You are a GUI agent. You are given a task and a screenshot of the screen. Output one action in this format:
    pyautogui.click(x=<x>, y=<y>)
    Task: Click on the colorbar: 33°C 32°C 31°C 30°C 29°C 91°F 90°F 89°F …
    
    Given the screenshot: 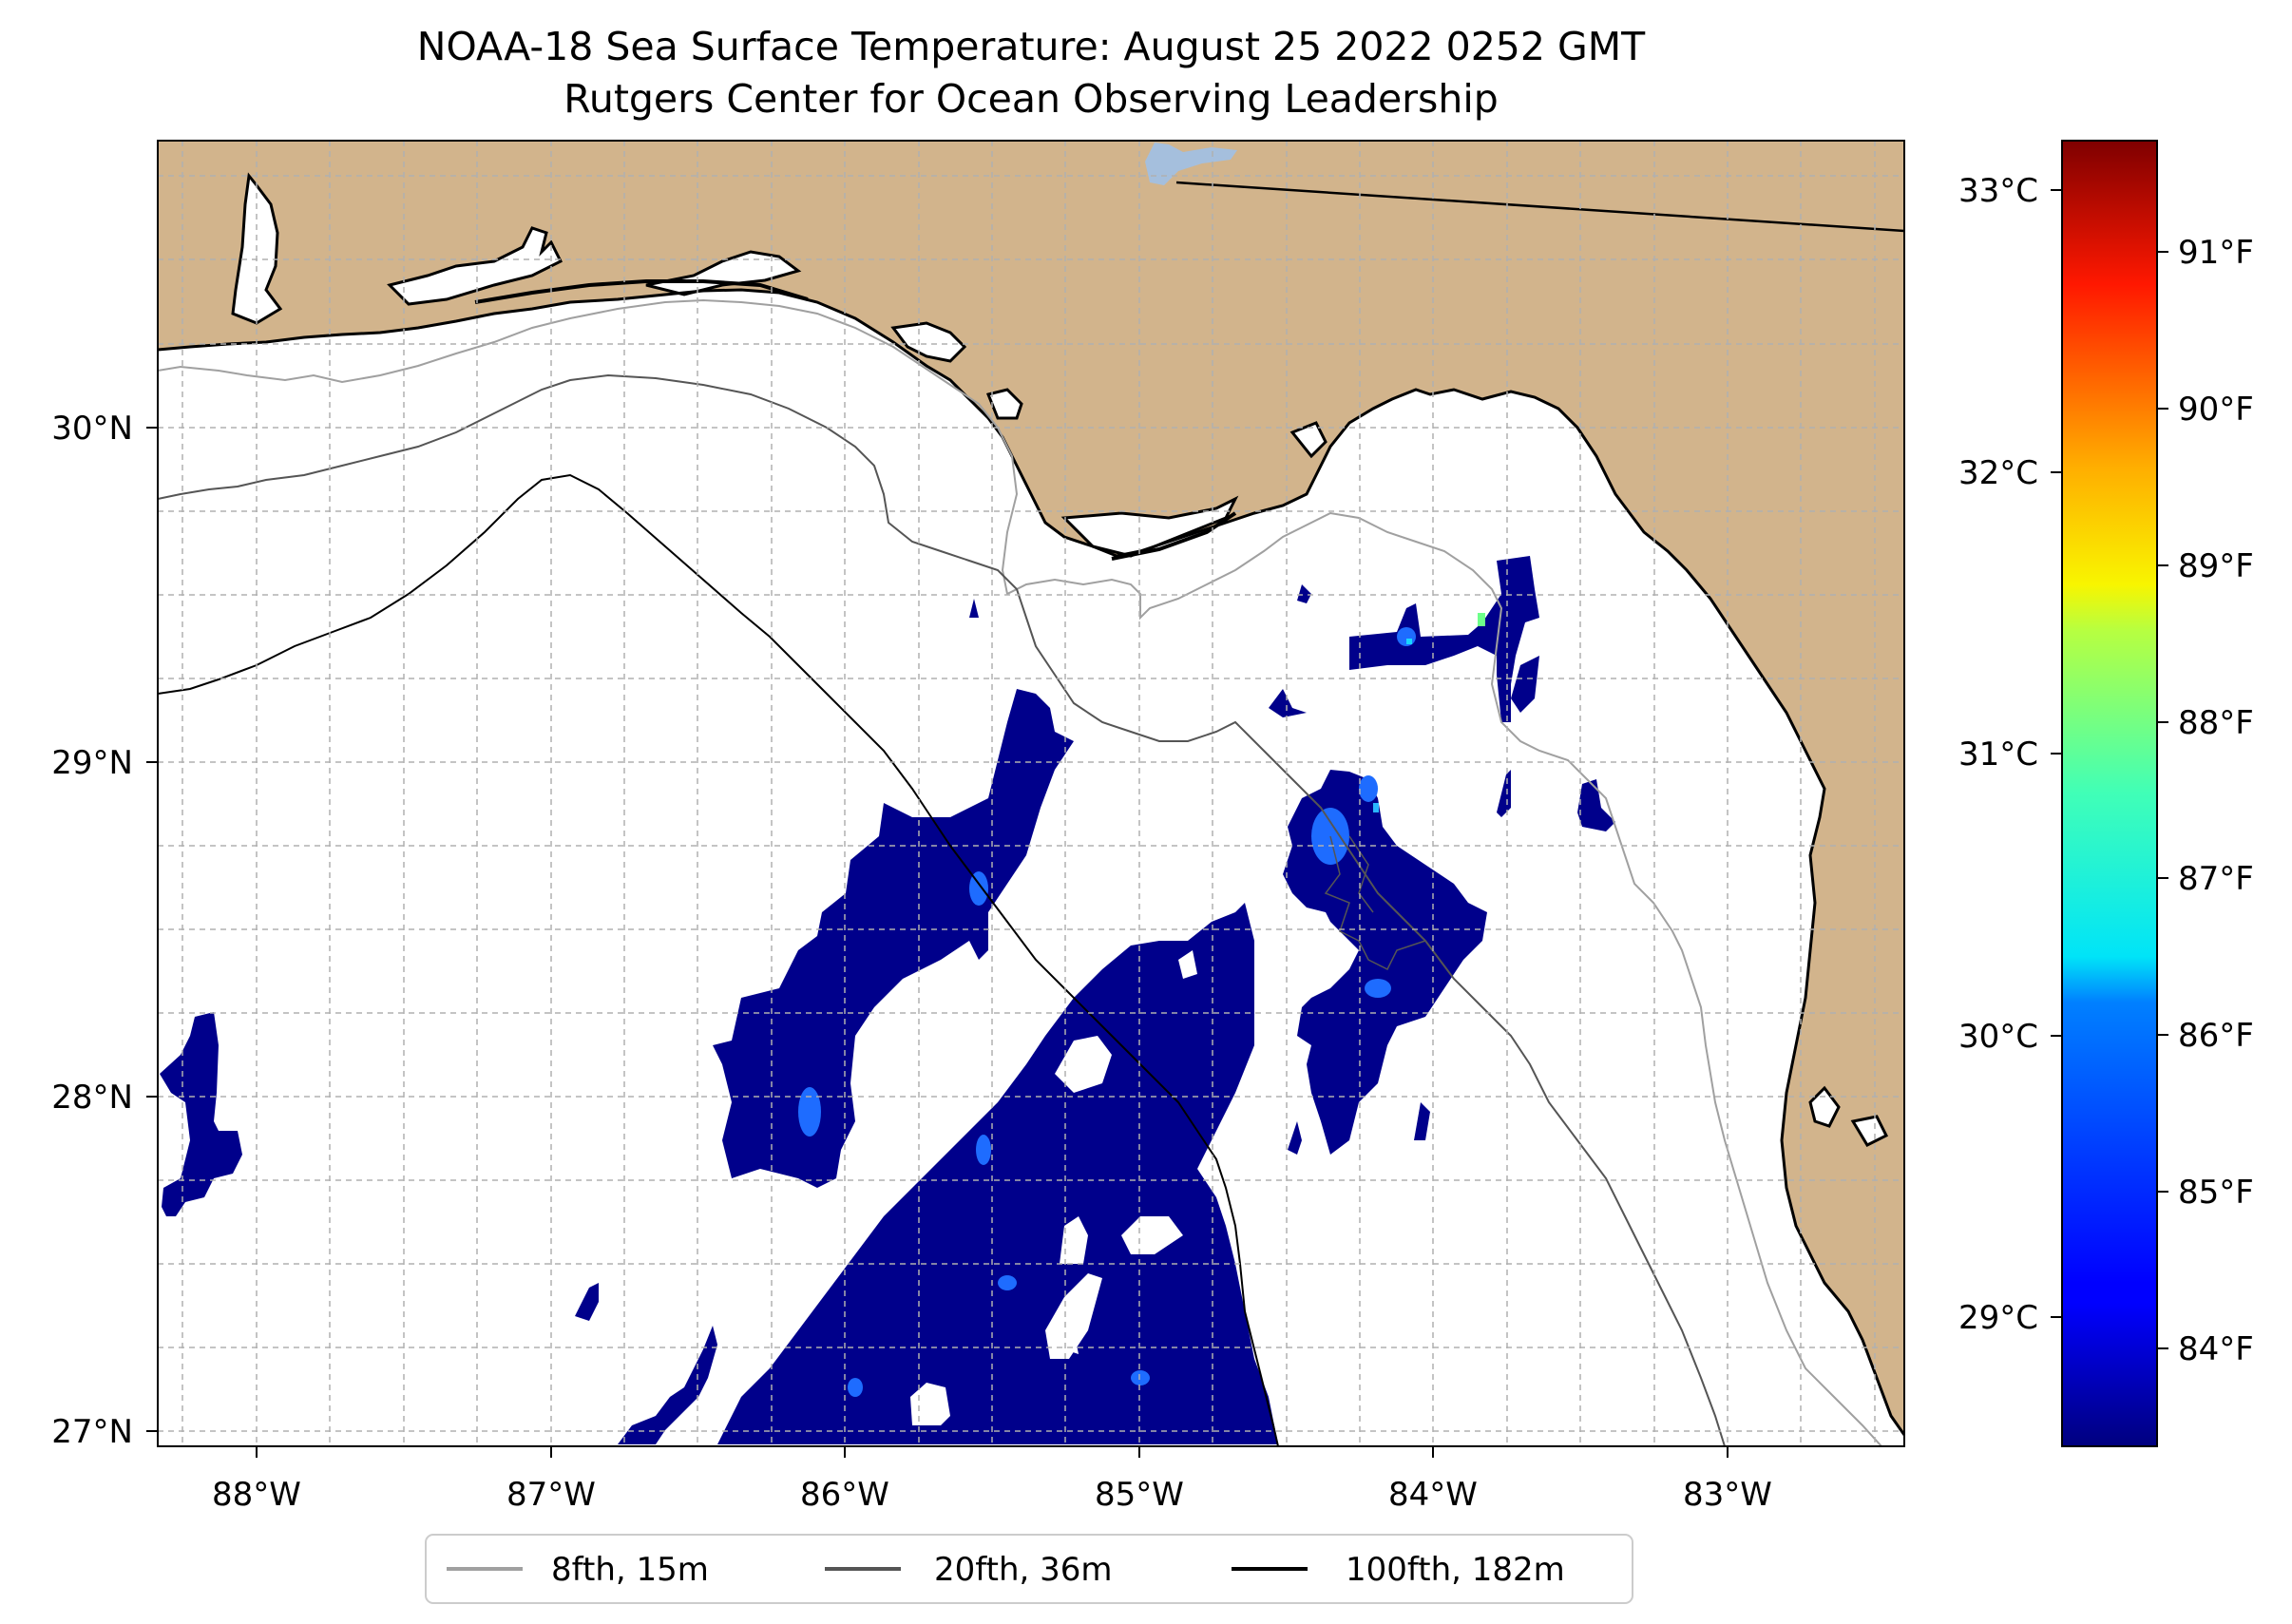 What is the action you would take?
    pyautogui.click(x=2106, y=793)
    